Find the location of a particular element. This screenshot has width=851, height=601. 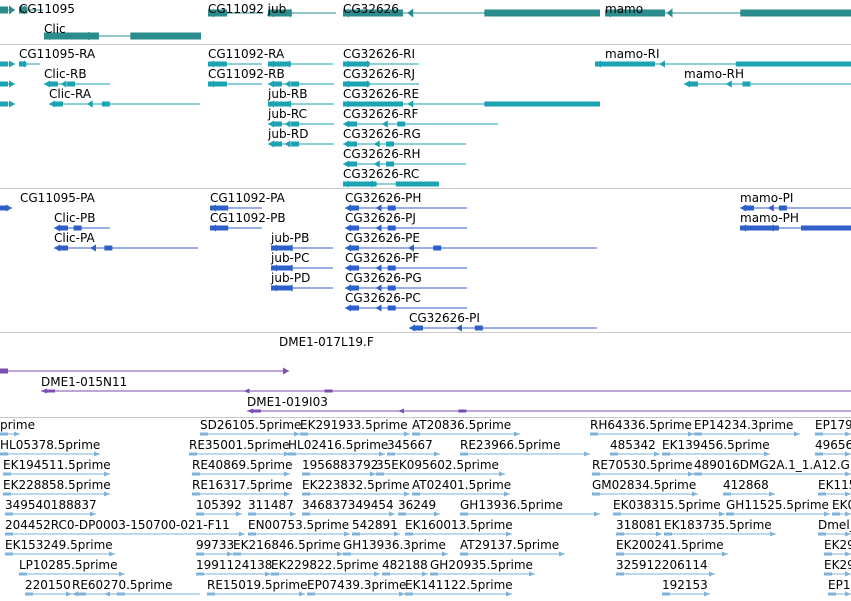

protein-feature-label: jub-PB is located at coordinates (290, 238).